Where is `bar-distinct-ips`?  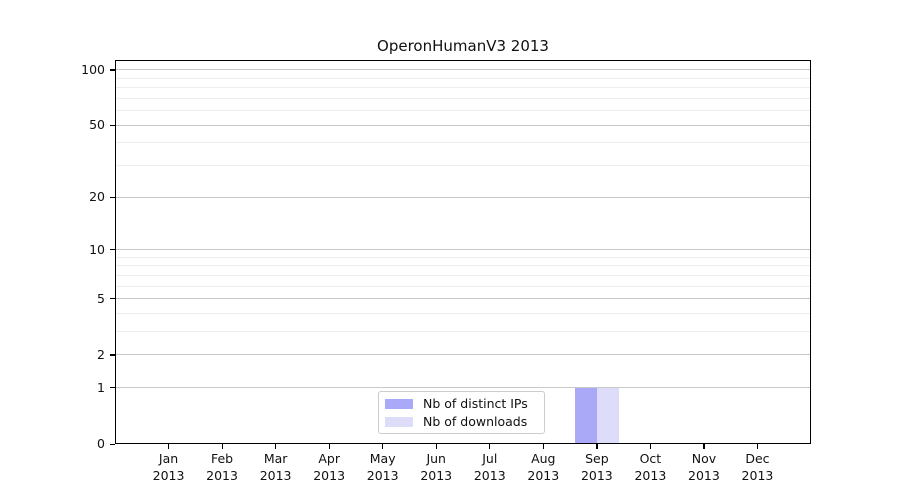
bar-distinct-ips is located at coordinates (585, 415).